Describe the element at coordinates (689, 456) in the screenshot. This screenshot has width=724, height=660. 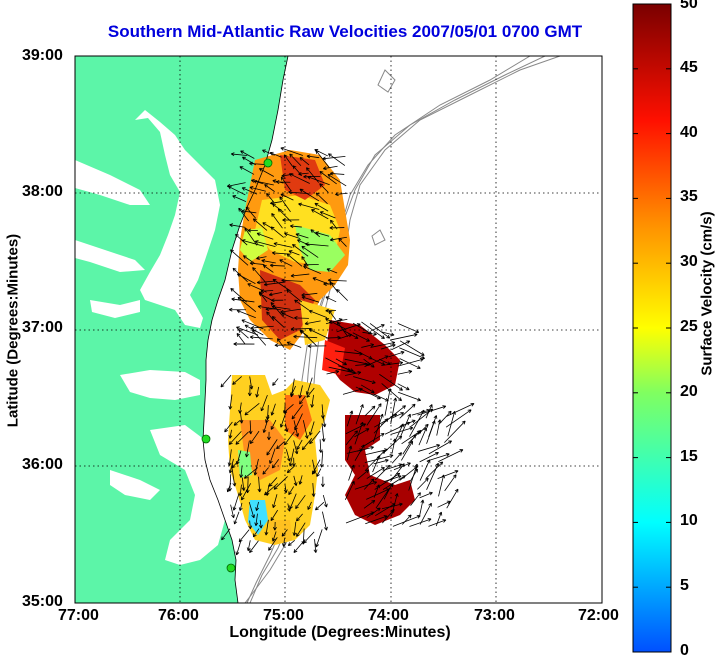
I see `colorbar-tick-label: 15` at that location.